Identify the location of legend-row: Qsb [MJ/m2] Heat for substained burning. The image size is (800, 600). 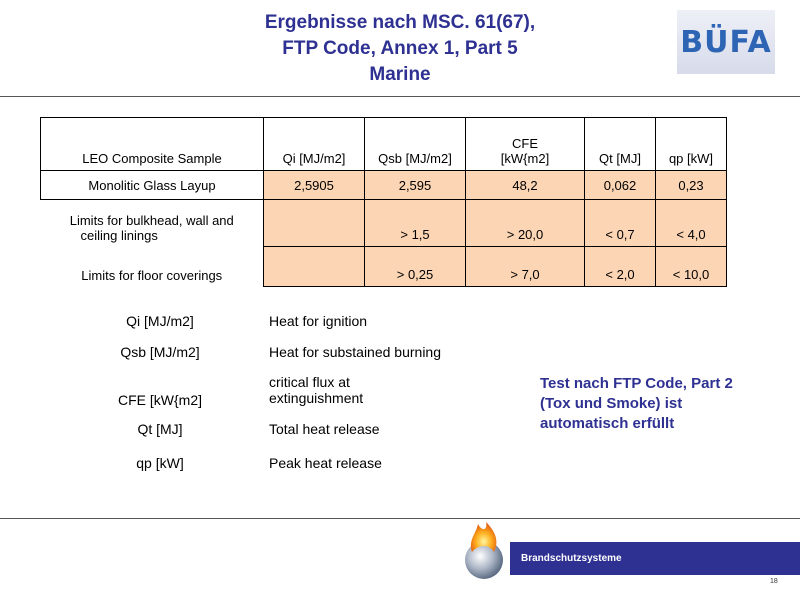
(294, 351).